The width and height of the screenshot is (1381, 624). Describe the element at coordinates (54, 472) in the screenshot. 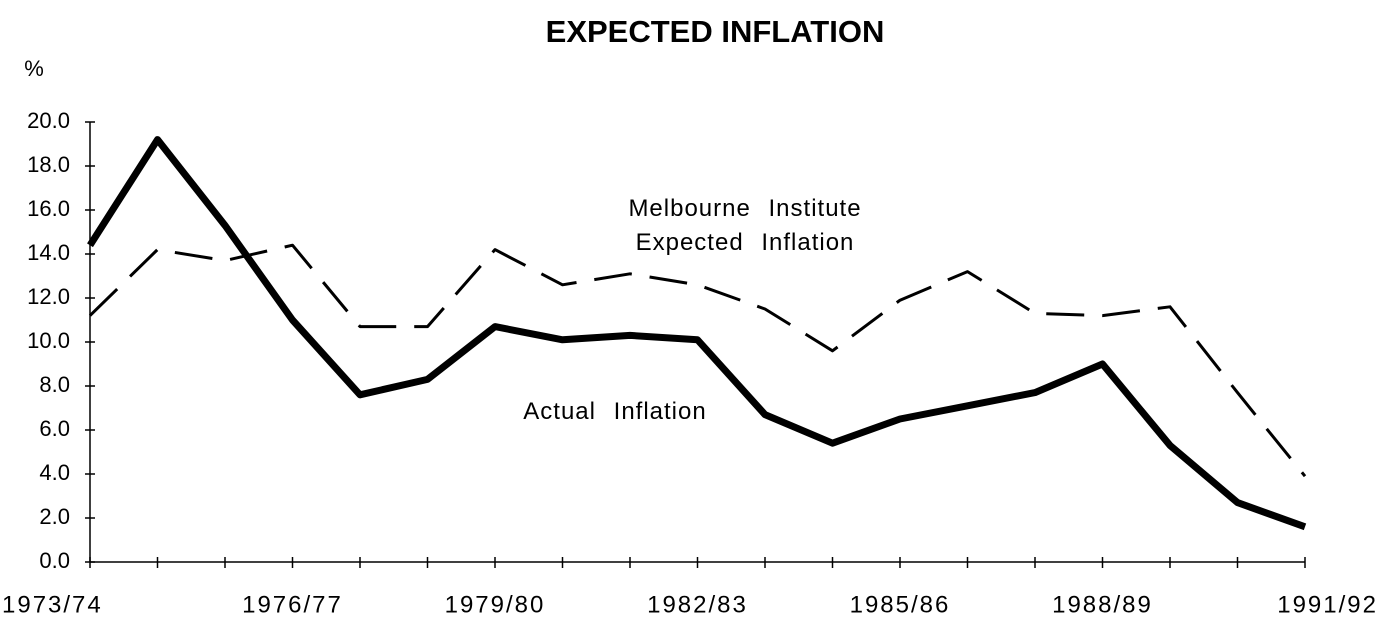

I see `y-tick-label: 4.0` at that location.